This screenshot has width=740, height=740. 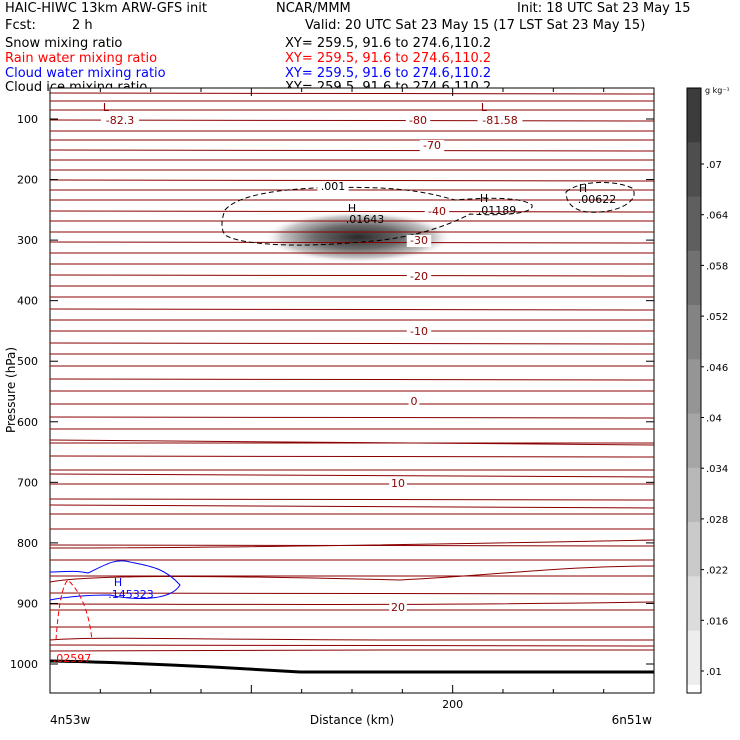 I want to click on contour-label: 20, so click(x=398, y=607).